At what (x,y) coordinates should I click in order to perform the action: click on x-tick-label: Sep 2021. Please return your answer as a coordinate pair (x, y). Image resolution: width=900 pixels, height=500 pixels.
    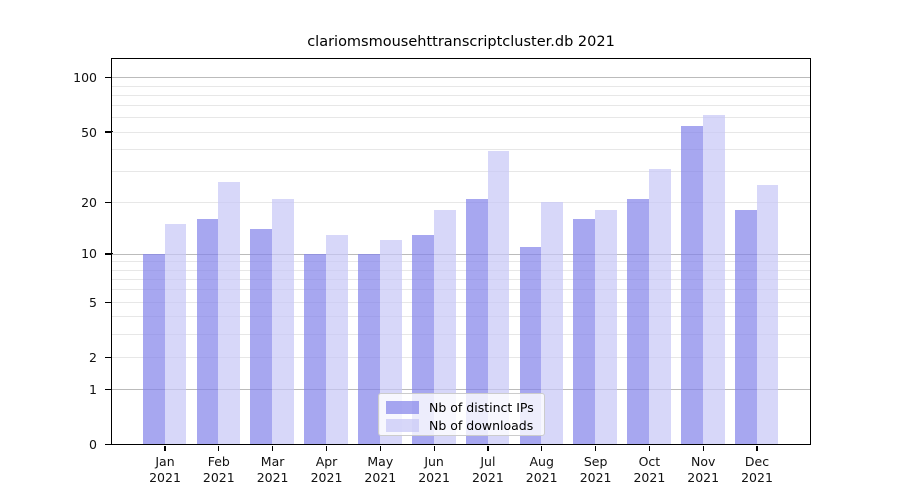
    Looking at the image, I should click on (595, 469).